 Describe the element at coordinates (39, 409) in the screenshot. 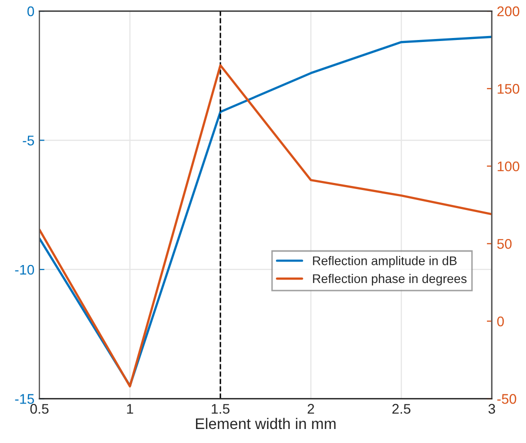

I see `x-tick-label: 0.5` at that location.